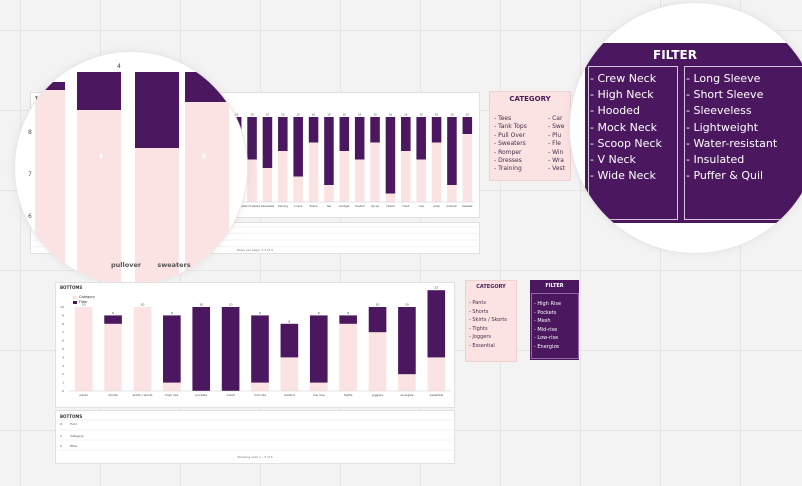 Image resolution: width=802 pixels, height=486 pixels. I want to click on bar-total-label: 12, so click(436, 288).